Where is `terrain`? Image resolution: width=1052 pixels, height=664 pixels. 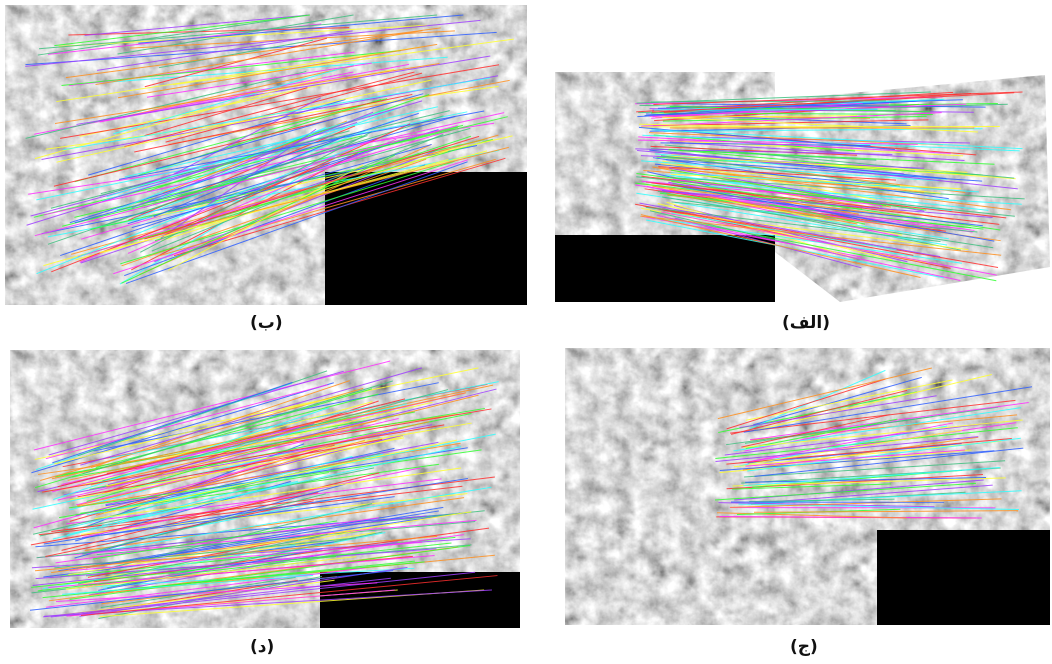 terrain is located at coordinates (912, 188).